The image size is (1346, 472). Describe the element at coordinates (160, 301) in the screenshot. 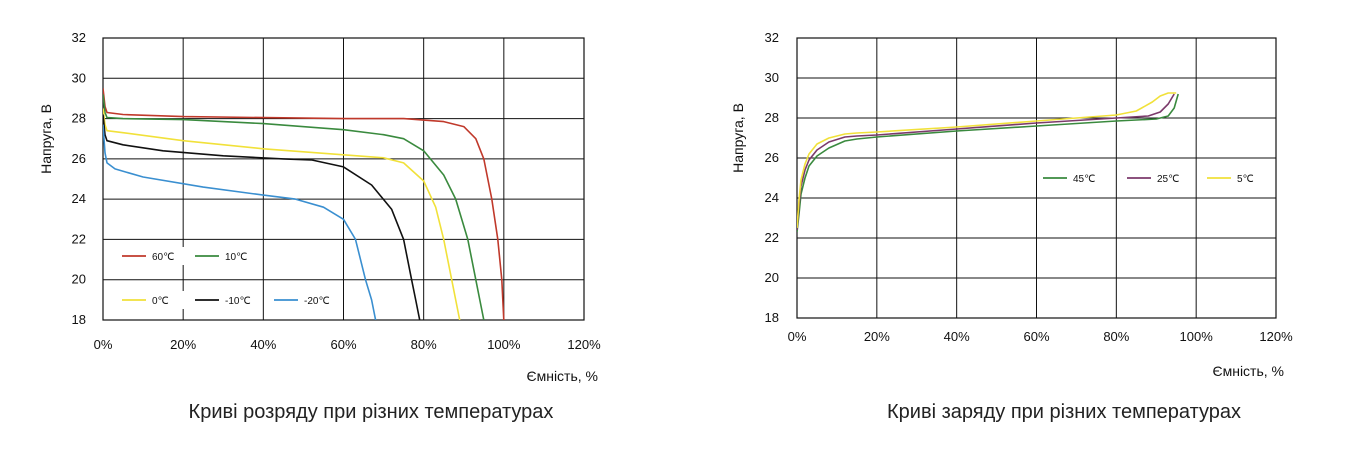

I see `legend-label: 0℃` at that location.